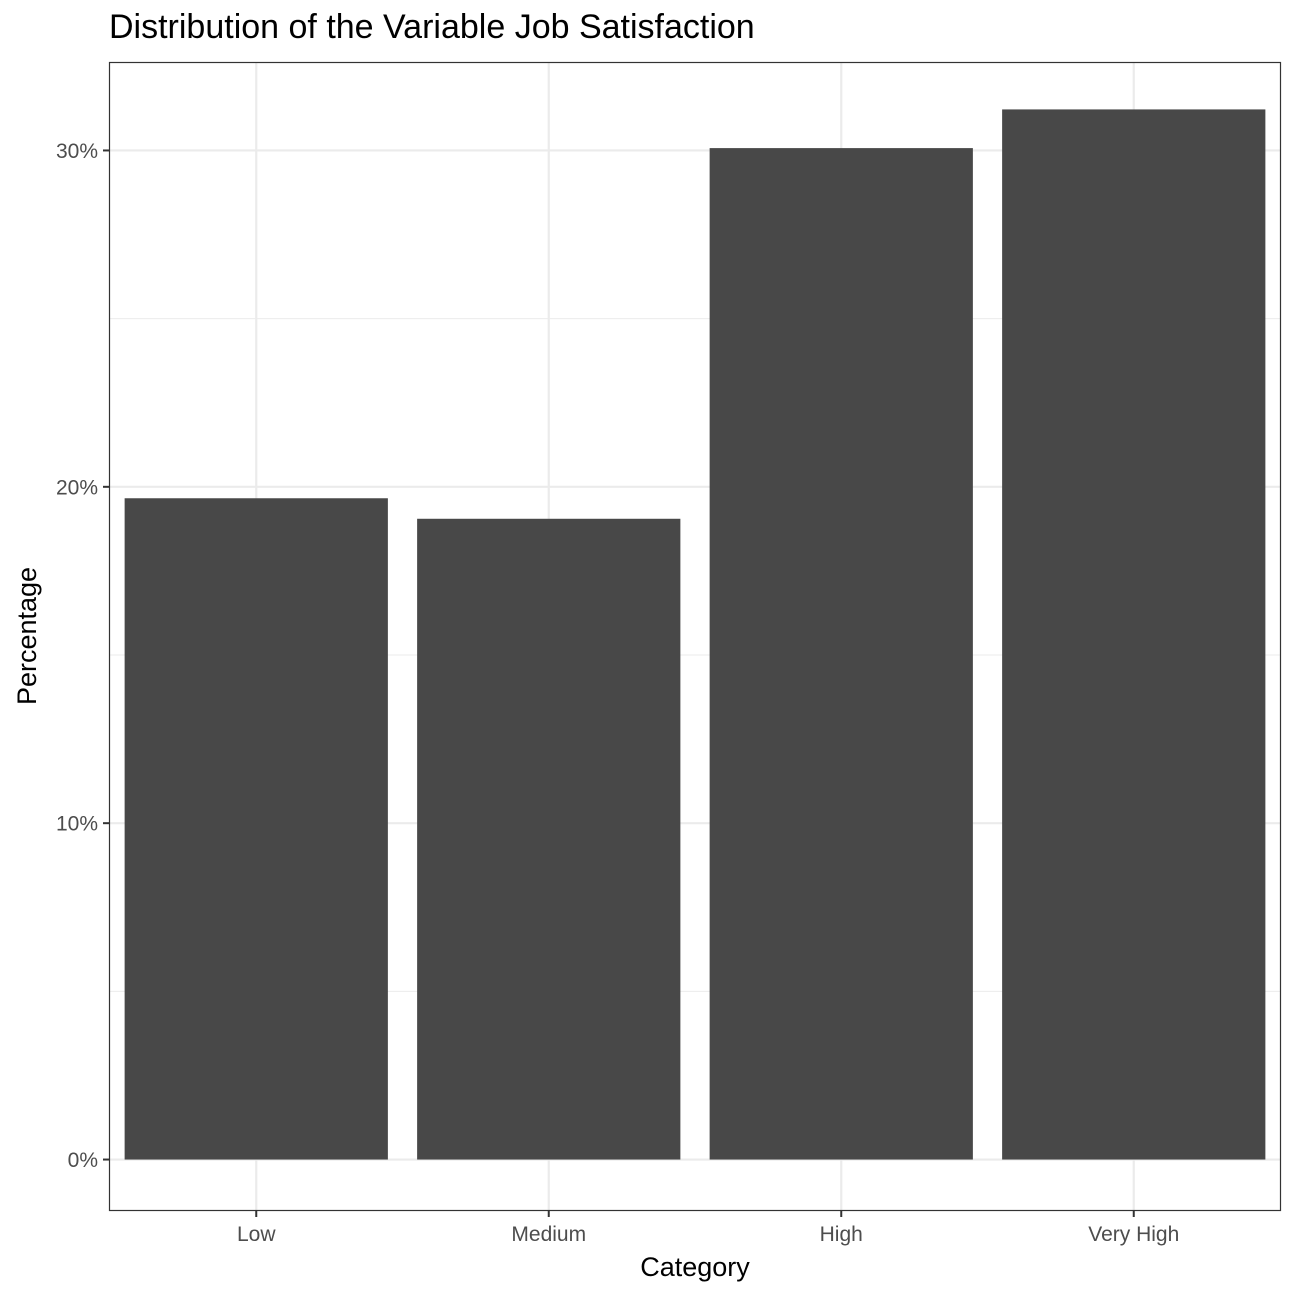 This screenshot has height=1296, width=1296. I want to click on y-tick-label: 30%, so click(77, 151).